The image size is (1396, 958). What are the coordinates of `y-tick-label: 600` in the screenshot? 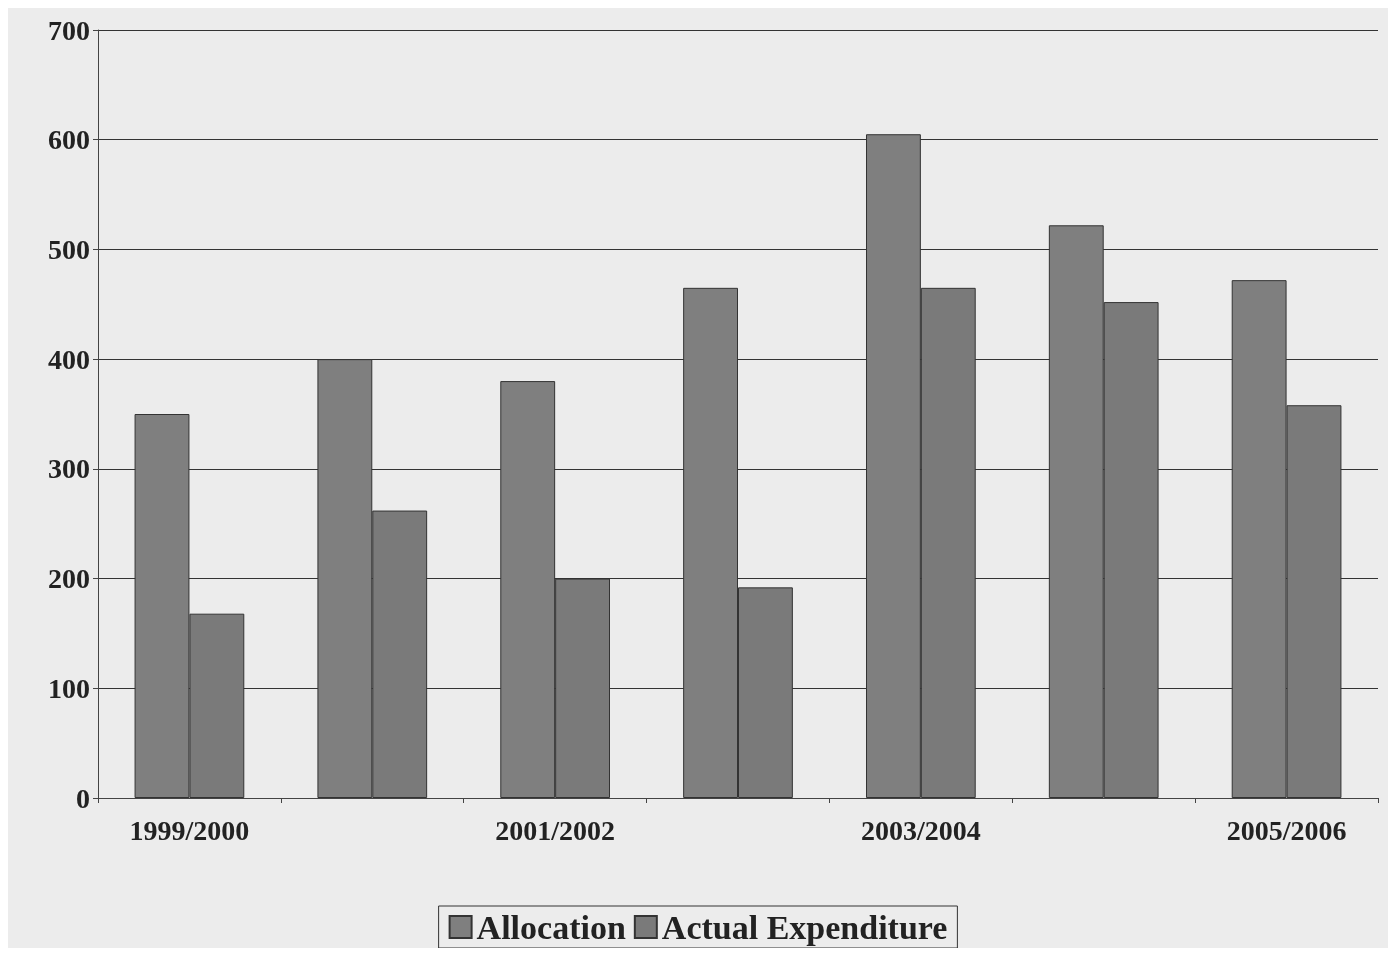 It's located at (69, 140).